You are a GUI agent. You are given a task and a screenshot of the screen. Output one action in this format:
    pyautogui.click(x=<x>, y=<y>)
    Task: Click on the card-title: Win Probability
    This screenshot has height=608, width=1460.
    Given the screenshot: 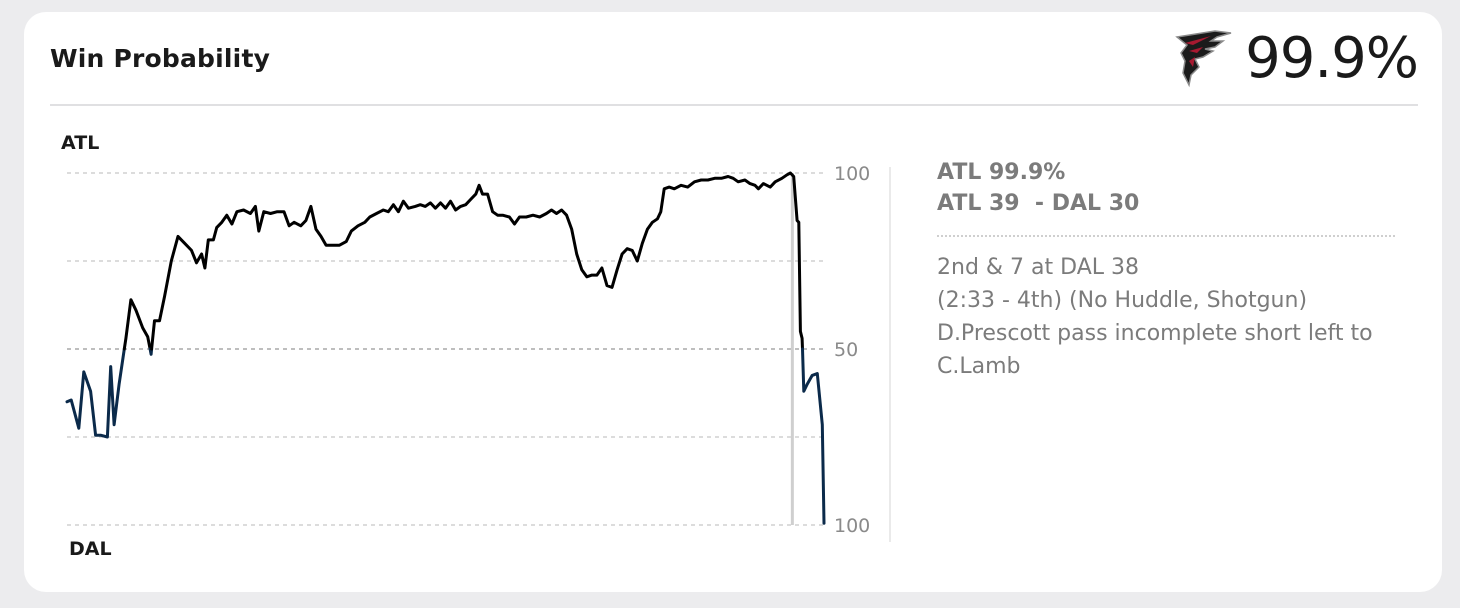 What is the action you would take?
    pyautogui.click(x=160, y=58)
    